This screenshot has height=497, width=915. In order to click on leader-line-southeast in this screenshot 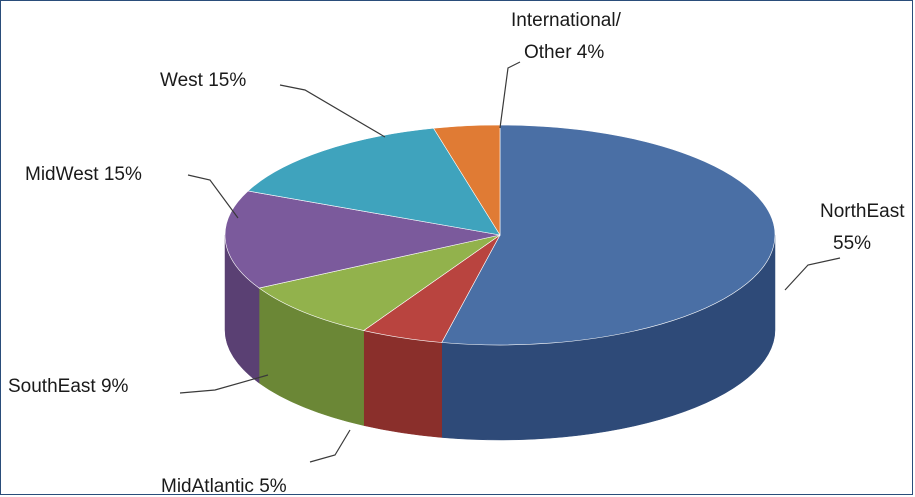, I will do `click(224, 384)`.